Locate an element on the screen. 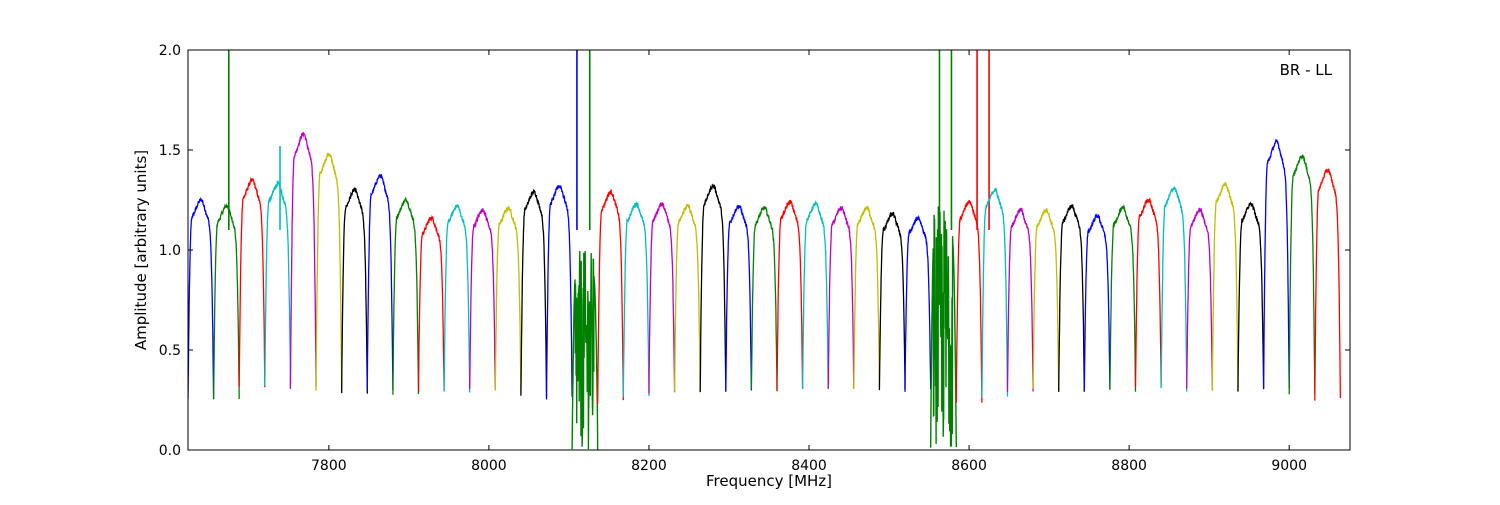 Image resolution: width=1500 pixels, height=505 pixels. y-tick-label: 1.5 is located at coordinates (170, 151).